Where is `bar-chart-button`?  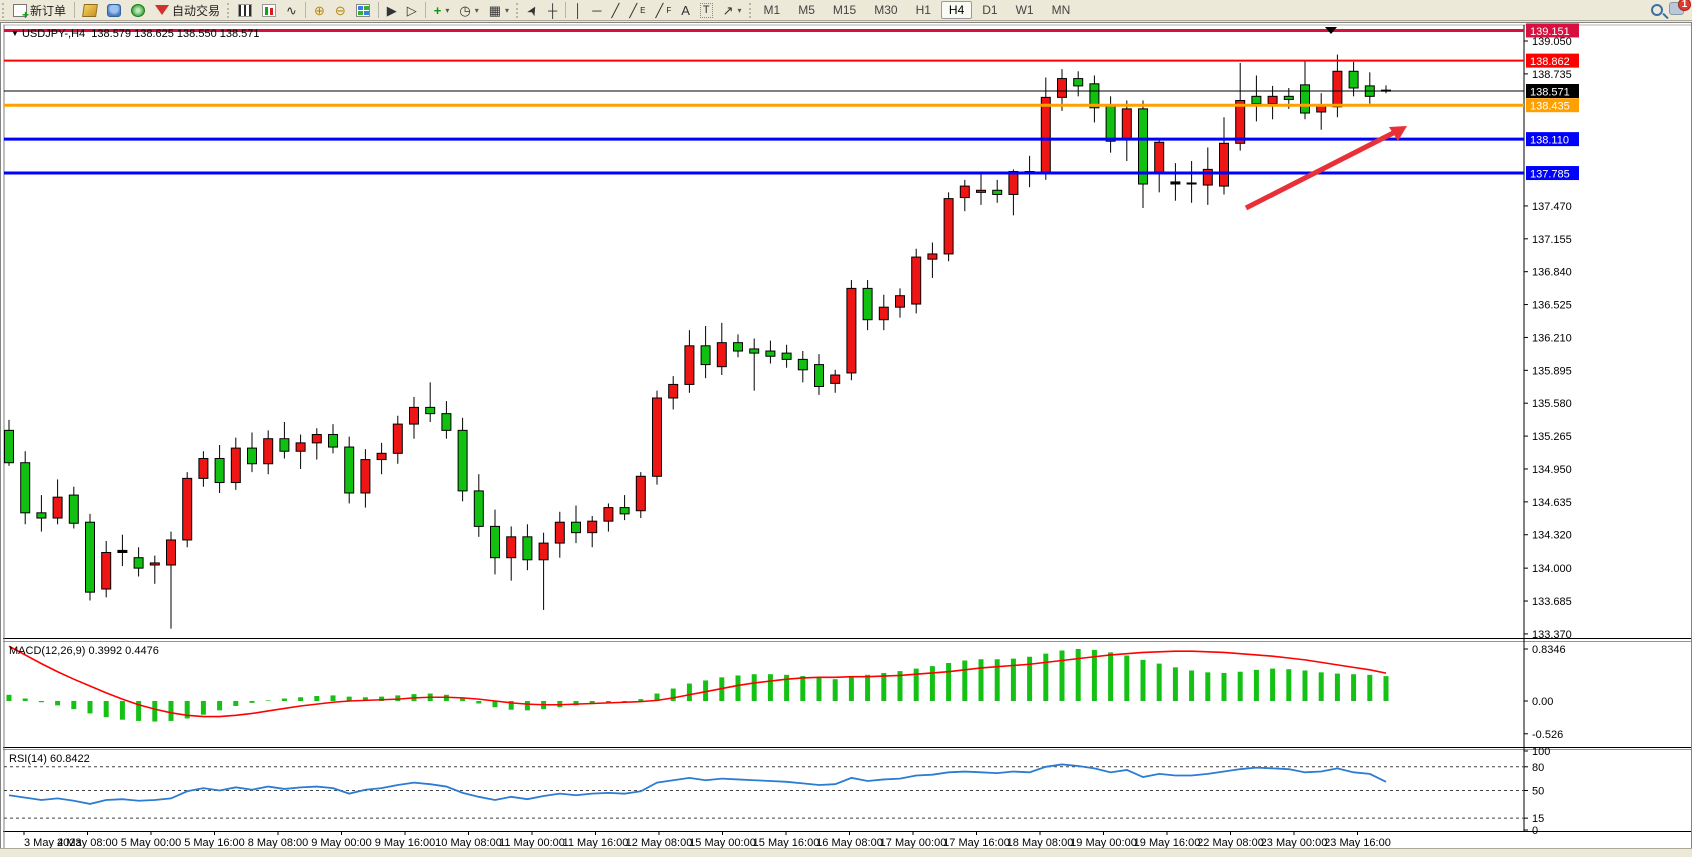 bar-chart-button is located at coordinates (245, 10).